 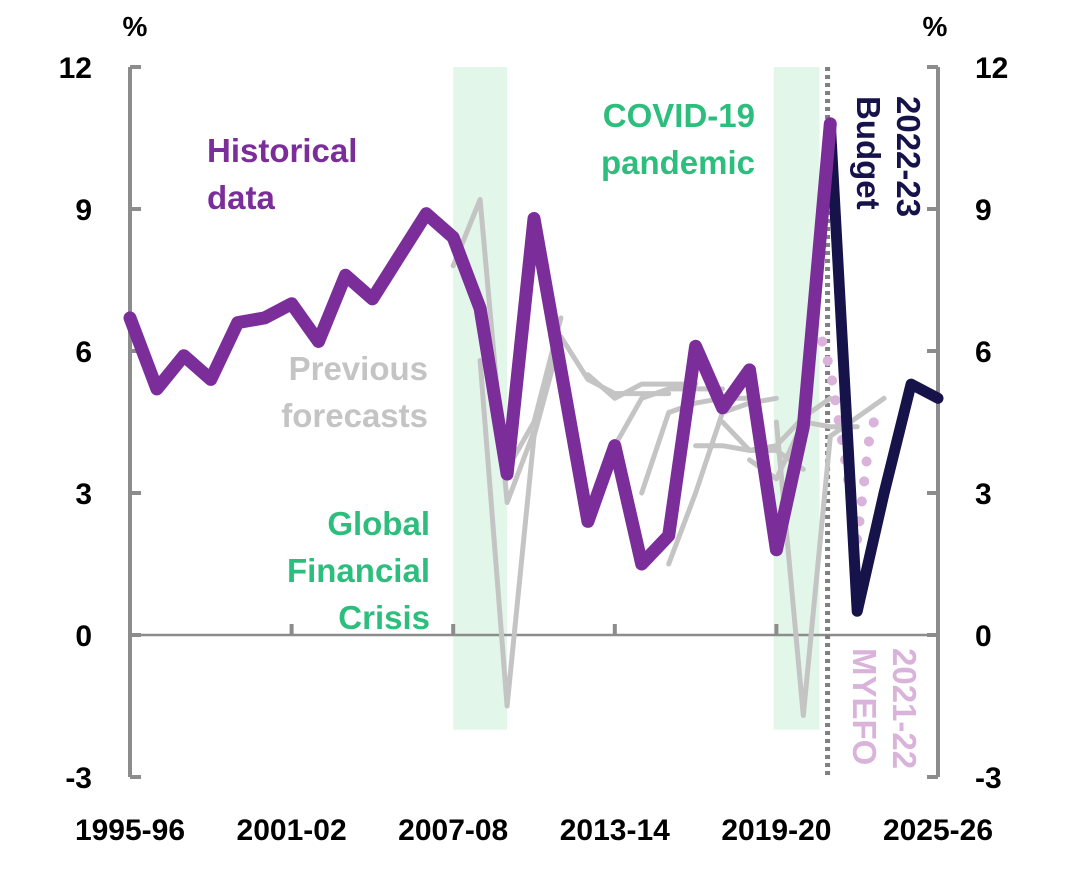 What do you see at coordinates (75, 68) in the screenshot?
I see `left-y-tick-label: 12` at bounding box center [75, 68].